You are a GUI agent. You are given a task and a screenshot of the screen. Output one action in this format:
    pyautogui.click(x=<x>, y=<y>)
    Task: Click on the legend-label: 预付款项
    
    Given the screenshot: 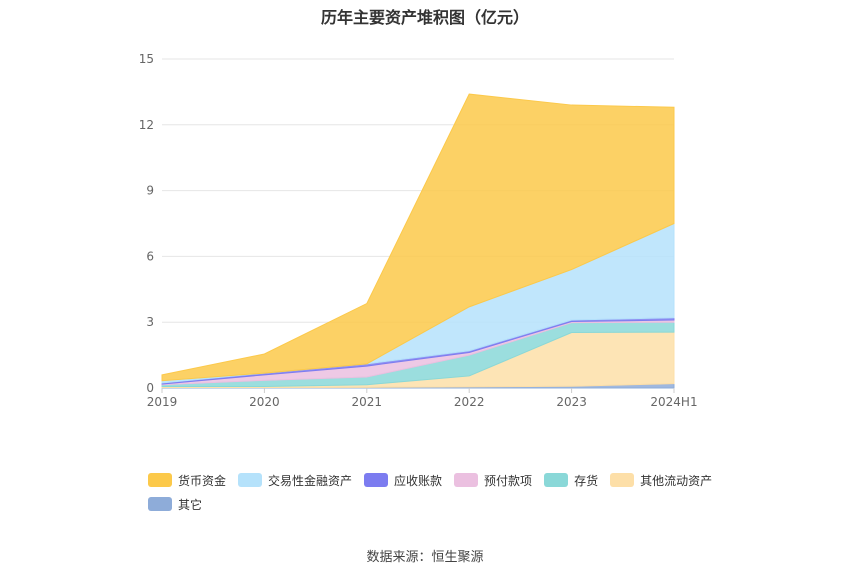 What is the action you would take?
    pyautogui.click(x=508, y=480)
    